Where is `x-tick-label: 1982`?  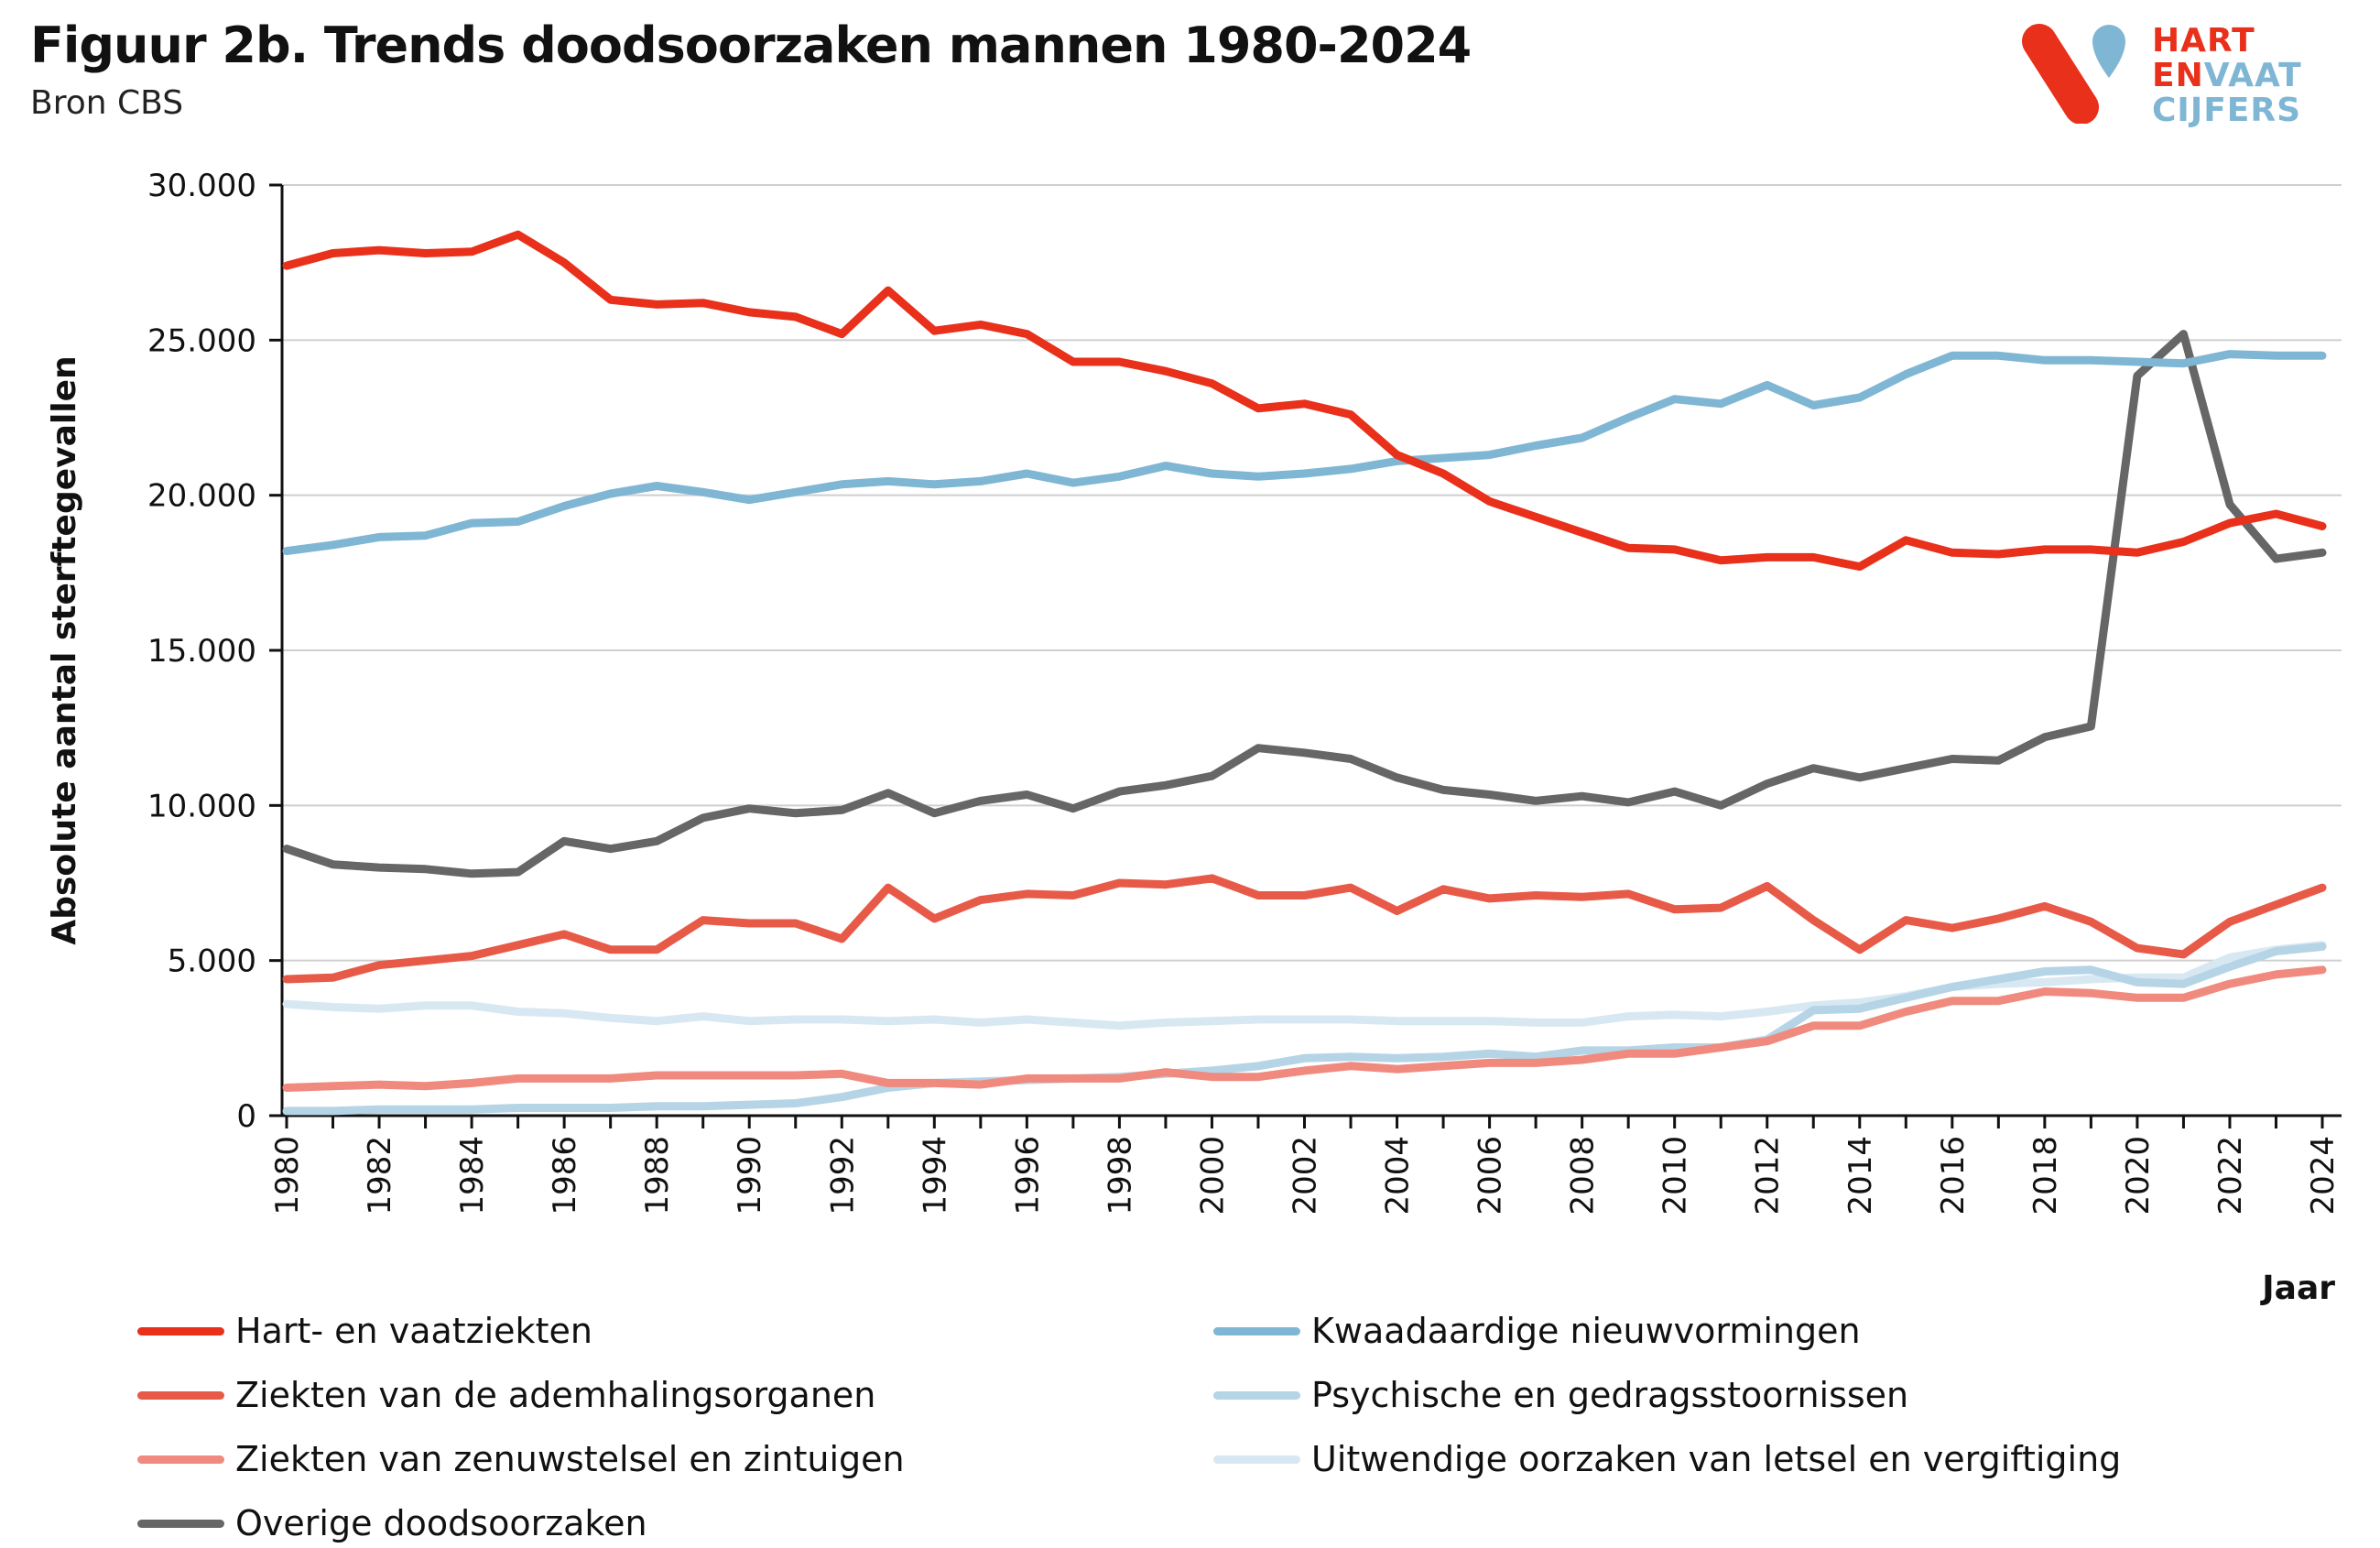
x-tick-label: 1982 is located at coordinates (380, 1176).